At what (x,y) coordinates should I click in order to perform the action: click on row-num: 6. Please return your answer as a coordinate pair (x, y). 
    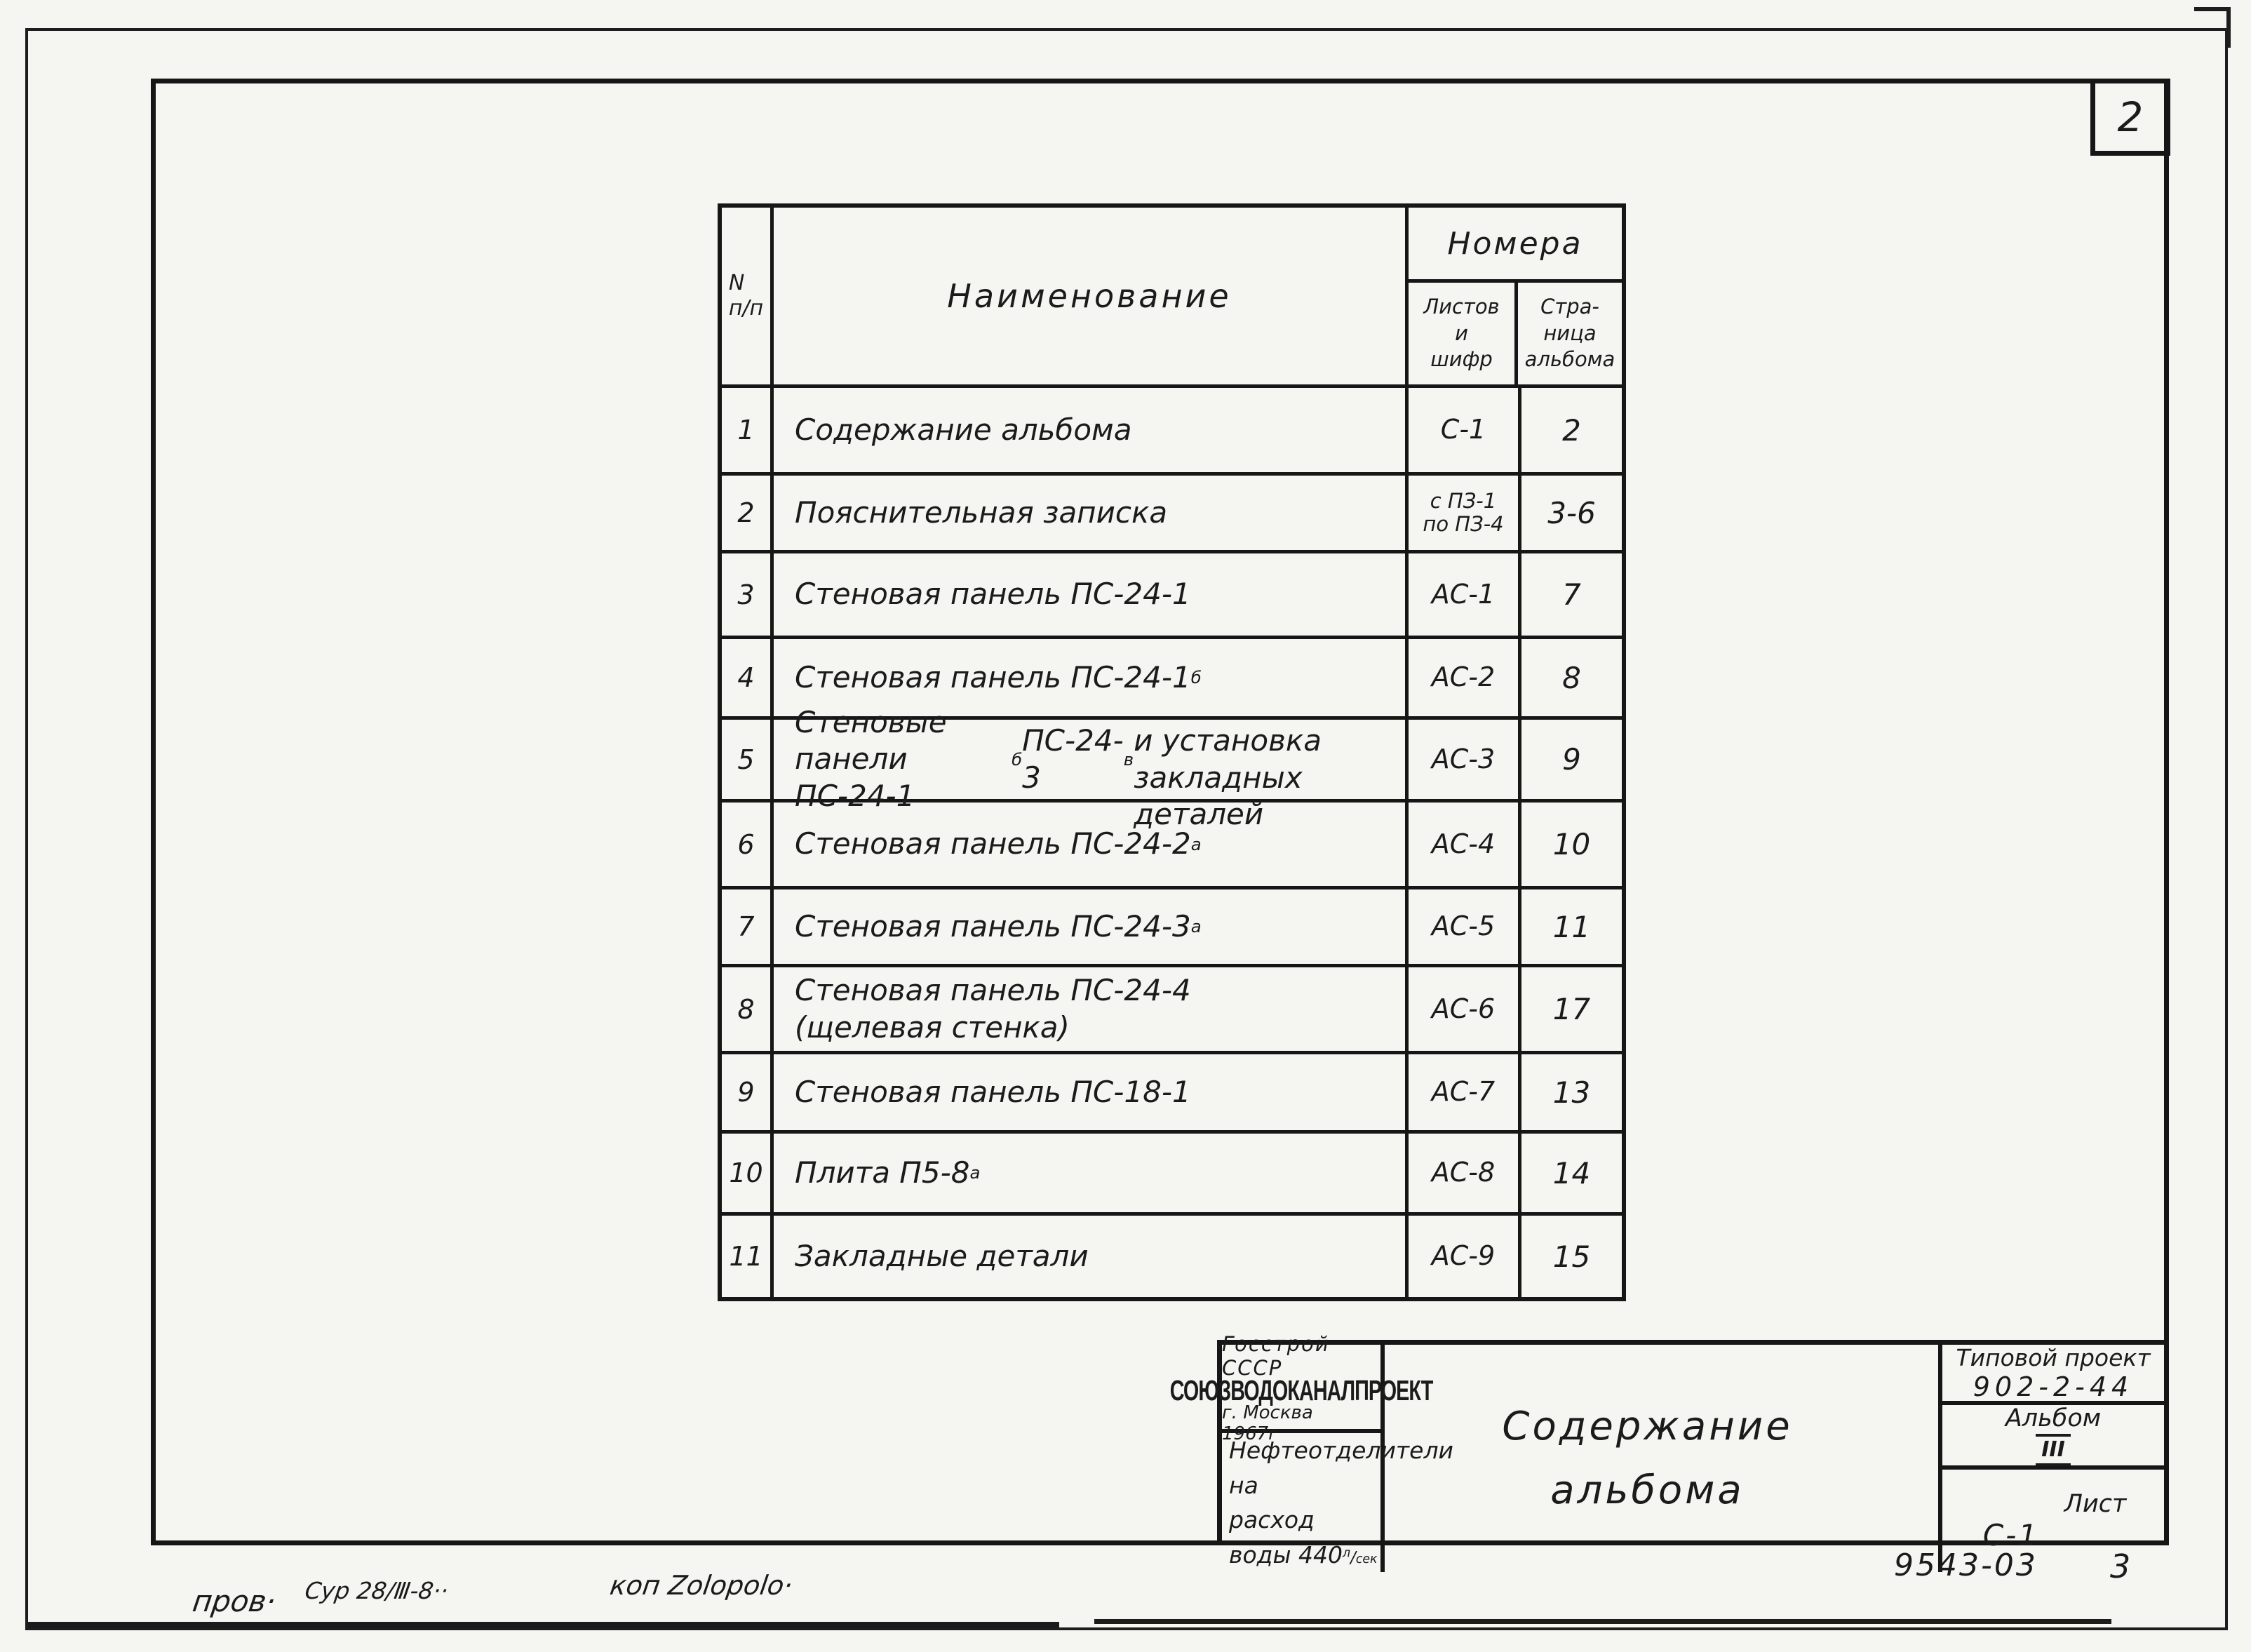
    Looking at the image, I should click on (748, 846).